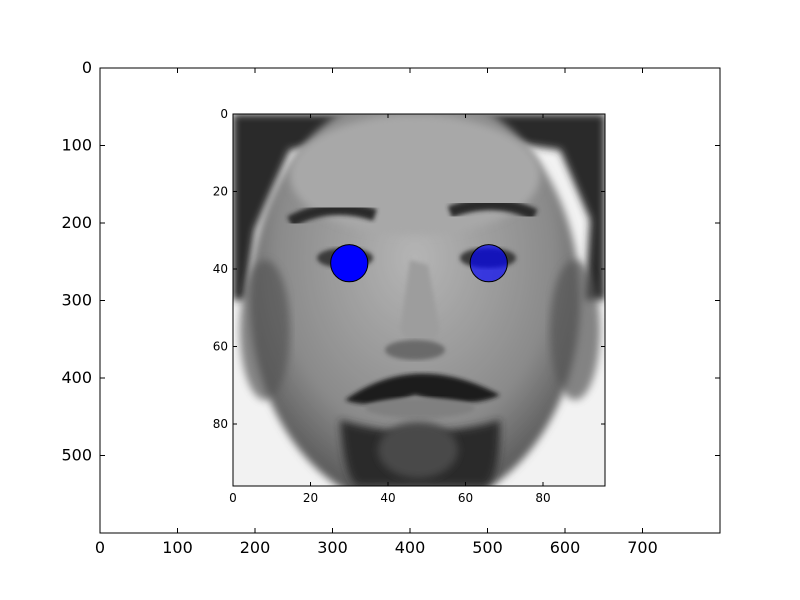 This screenshot has width=800, height=600. Describe the element at coordinates (76, 455) in the screenshot. I see `outer-y-tick-label: 500` at that location.